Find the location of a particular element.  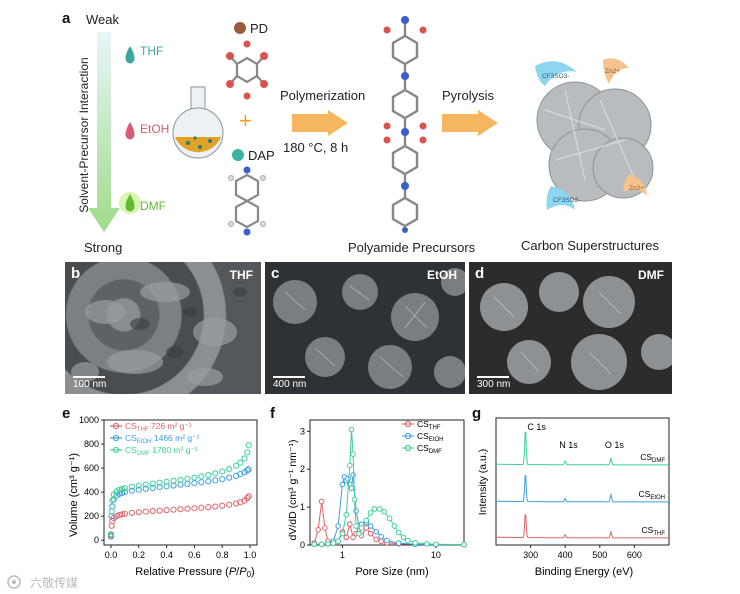

pyrolysis-label: Pyrolysis is located at coordinates (468, 95).